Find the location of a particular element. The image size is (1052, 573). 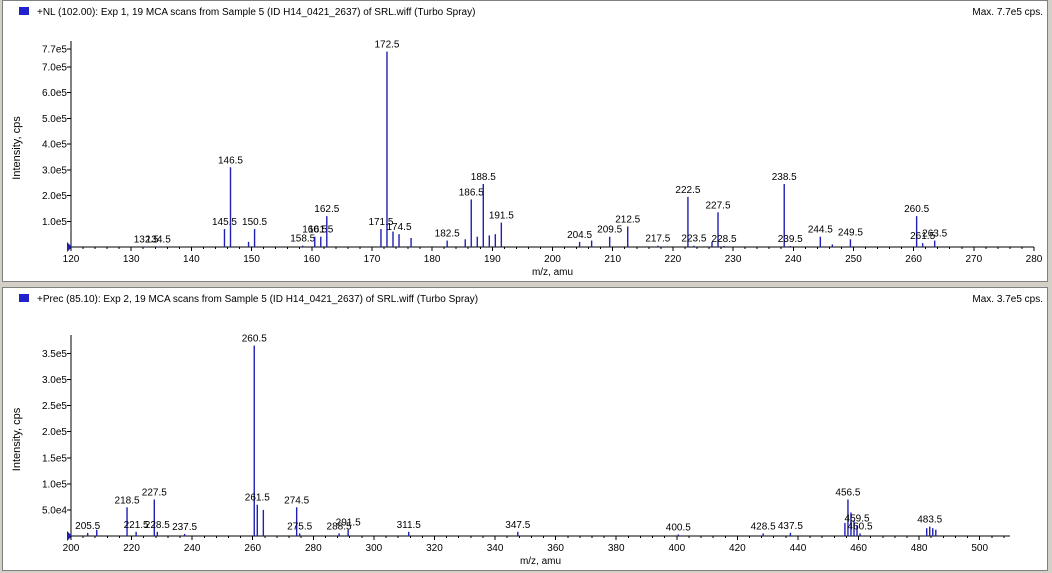

x-tick-label: 210 is located at coordinates (612, 259).